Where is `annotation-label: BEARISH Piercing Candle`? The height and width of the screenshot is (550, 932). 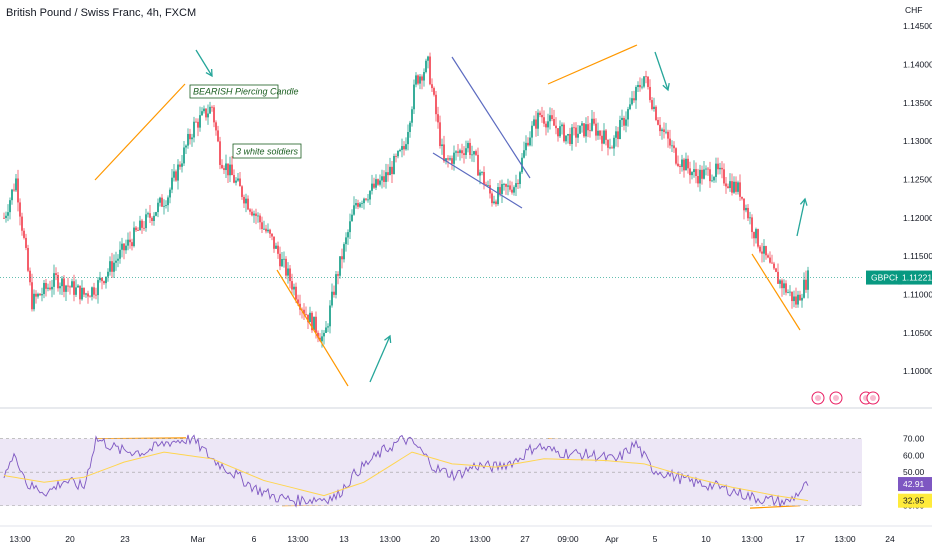 annotation-label: BEARISH Piercing Candle is located at coordinates (246, 92).